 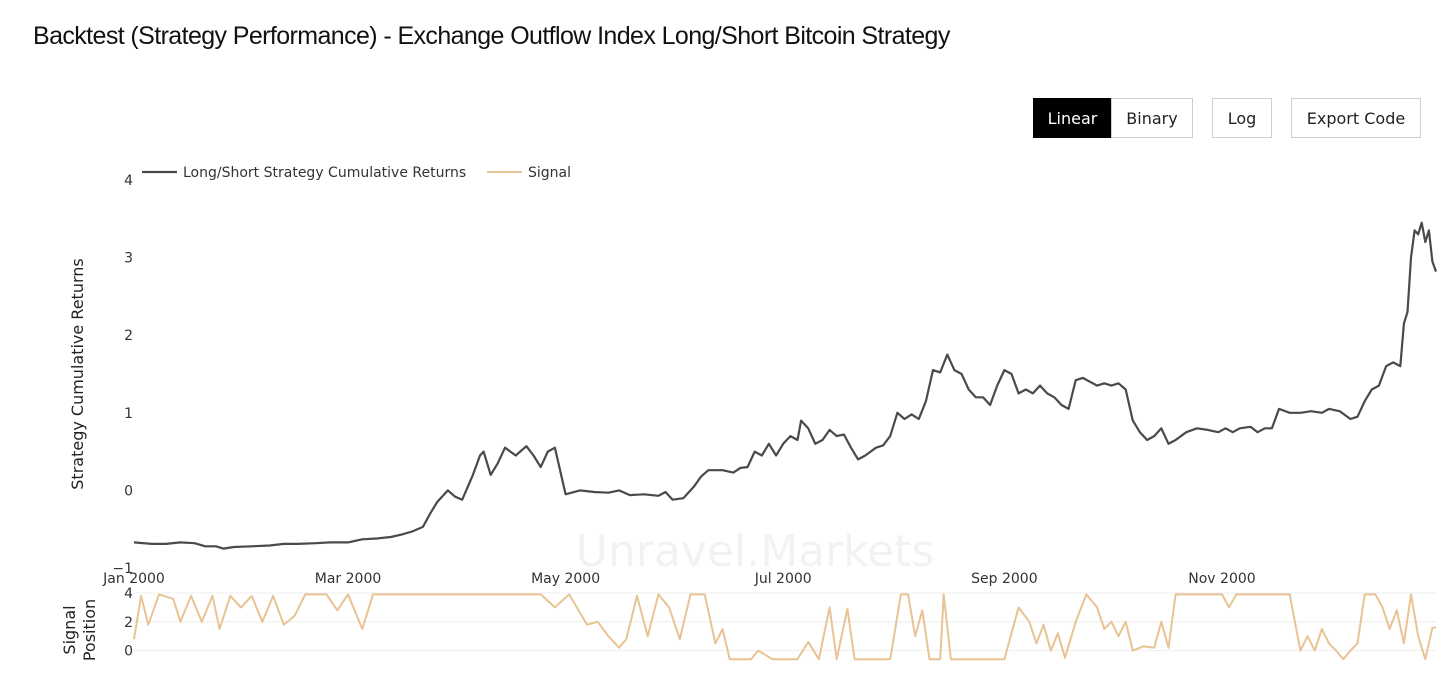 I want to click on binary-scale-button: Binary, so click(x=1152, y=118).